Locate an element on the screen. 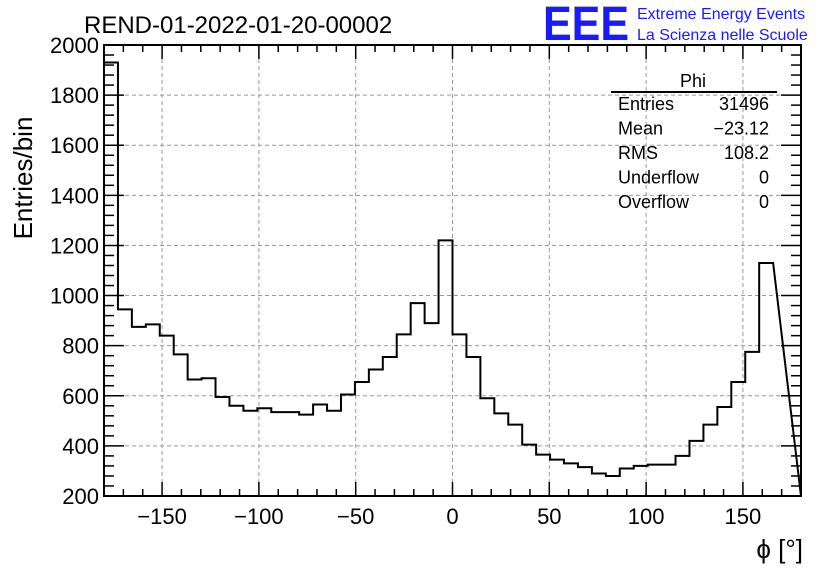  y-tick-label: 400 is located at coordinates (80, 446).